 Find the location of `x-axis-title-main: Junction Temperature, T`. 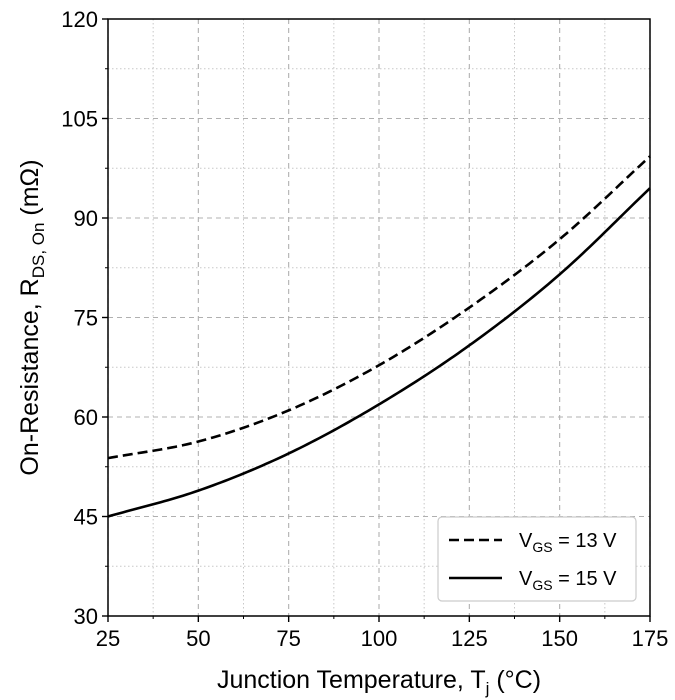

x-axis-title-main: Junction Temperature, T is located at coordinates (351, 680).